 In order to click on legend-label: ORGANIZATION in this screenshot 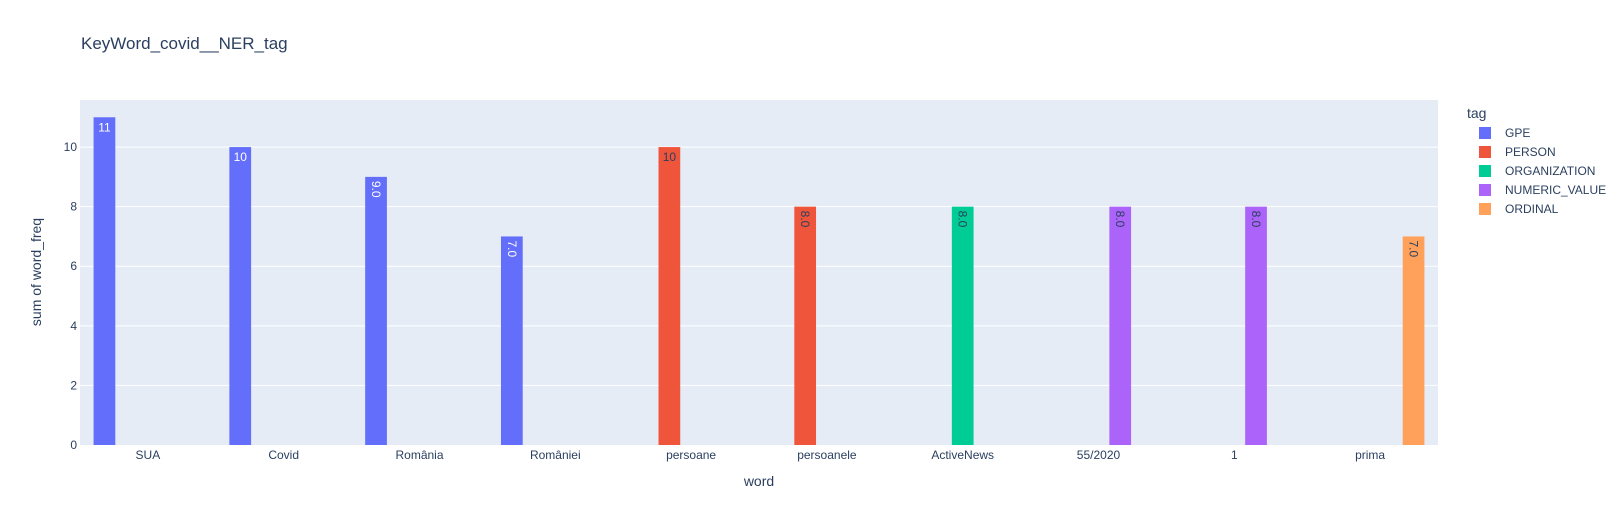, I will do `click(1550, 171)`.